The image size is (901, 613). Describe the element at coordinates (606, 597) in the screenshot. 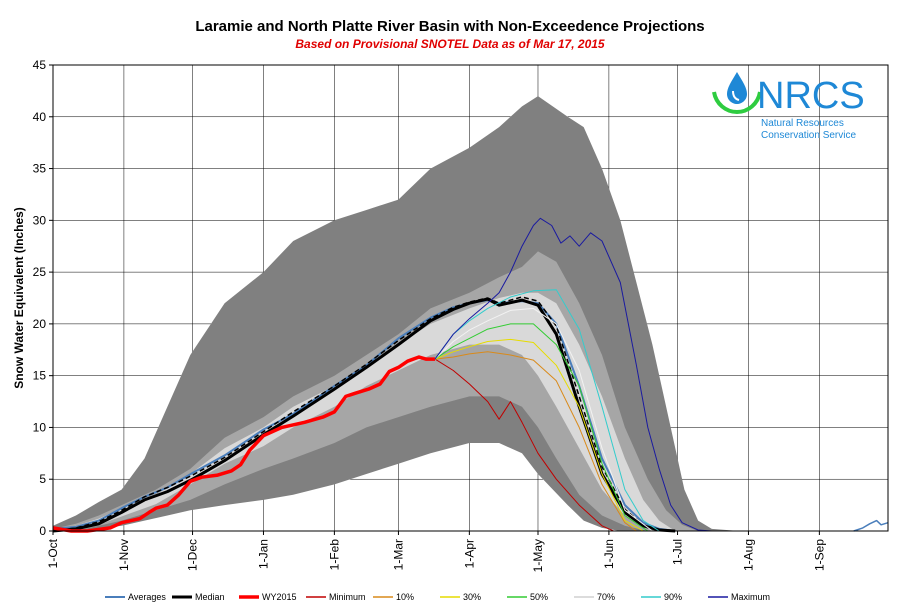

I see `legend-label: 70%` at that location.